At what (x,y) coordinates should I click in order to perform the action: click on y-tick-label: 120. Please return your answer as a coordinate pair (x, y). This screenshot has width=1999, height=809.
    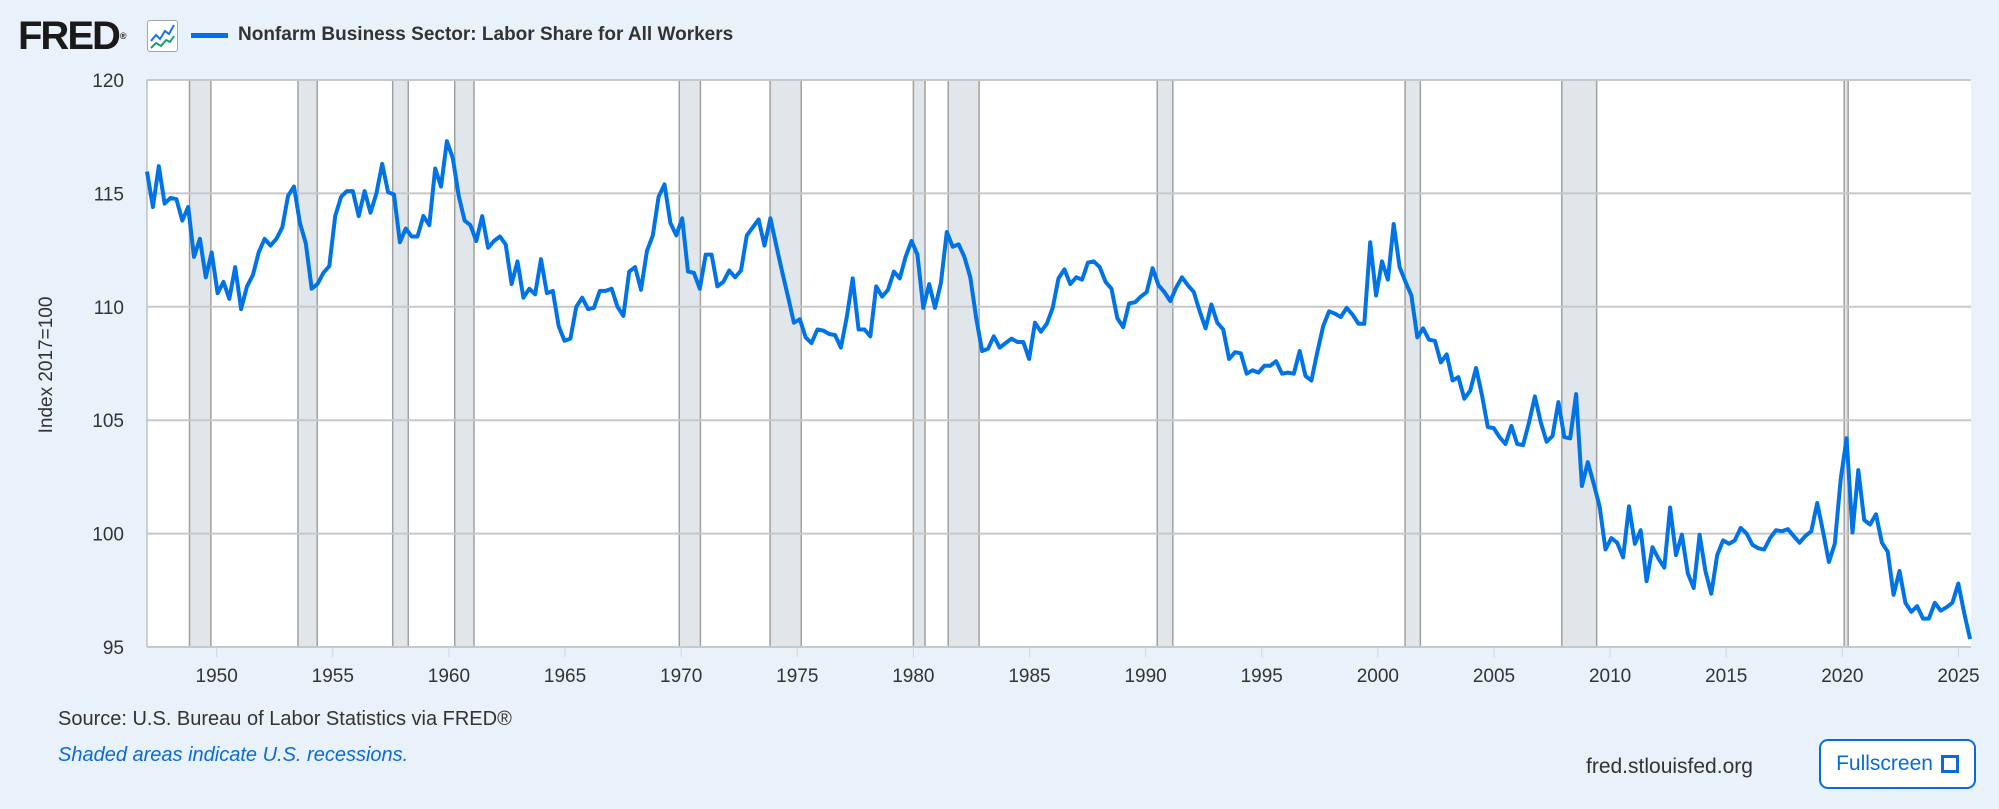
    Looking at the image, I should click on (108, 81).